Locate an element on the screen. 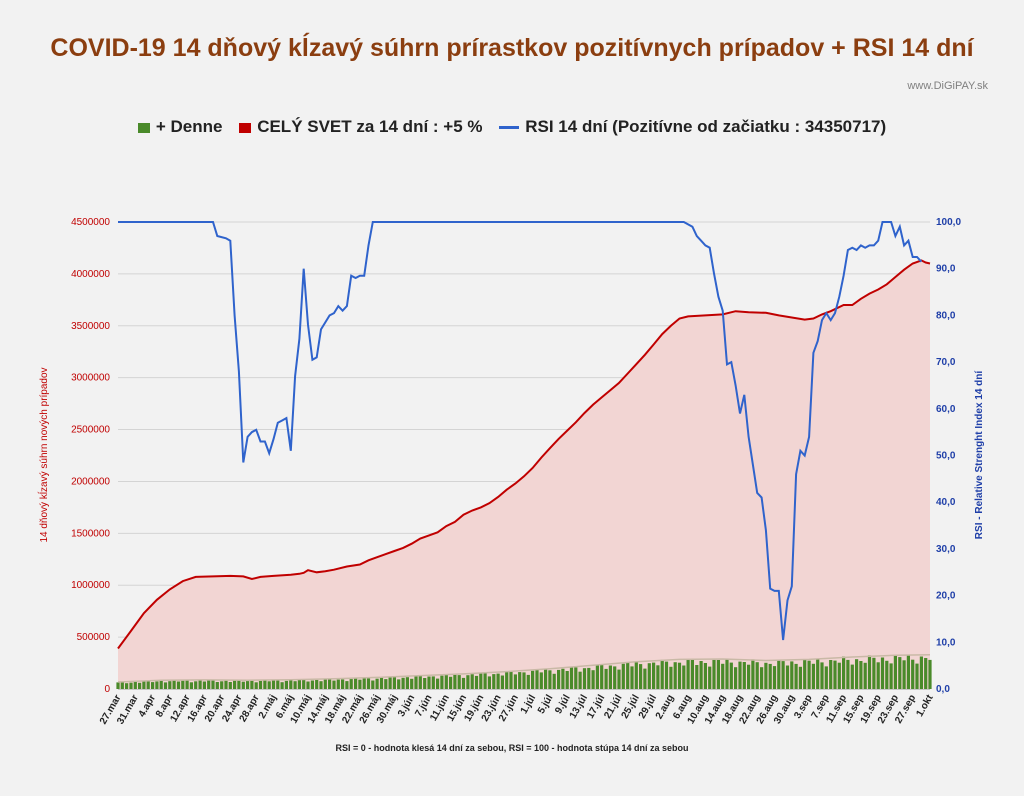 This screenshot has height=796, width=1024. y-tick-right: 40,0 is located at coordinates (946, 502).